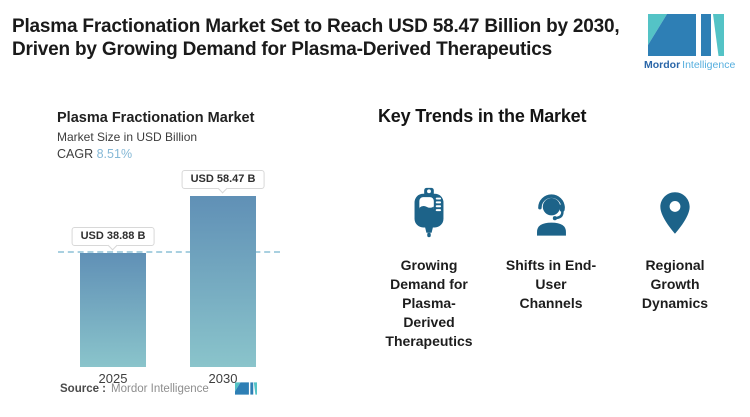 The height and width of the screenshot is (417, 750). I want to click on threshold-dashed-line, so click(169, 252).